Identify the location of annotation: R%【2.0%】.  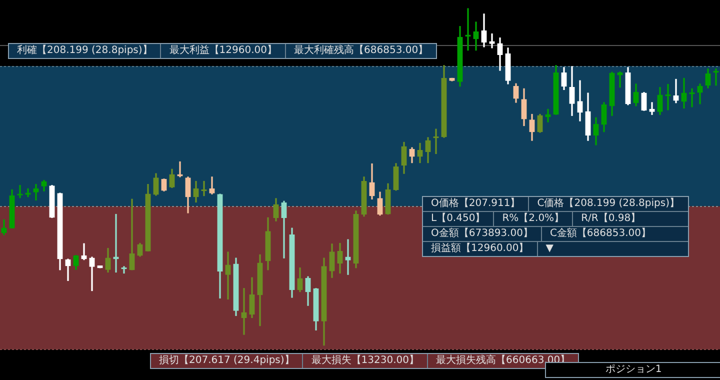
(532, 219).